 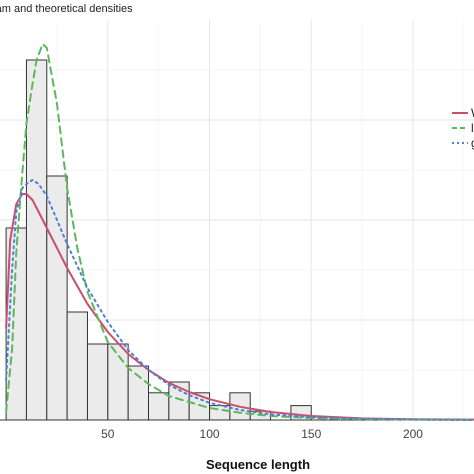 I want to click on legend-label-W: W, so click(x=472, y=113).